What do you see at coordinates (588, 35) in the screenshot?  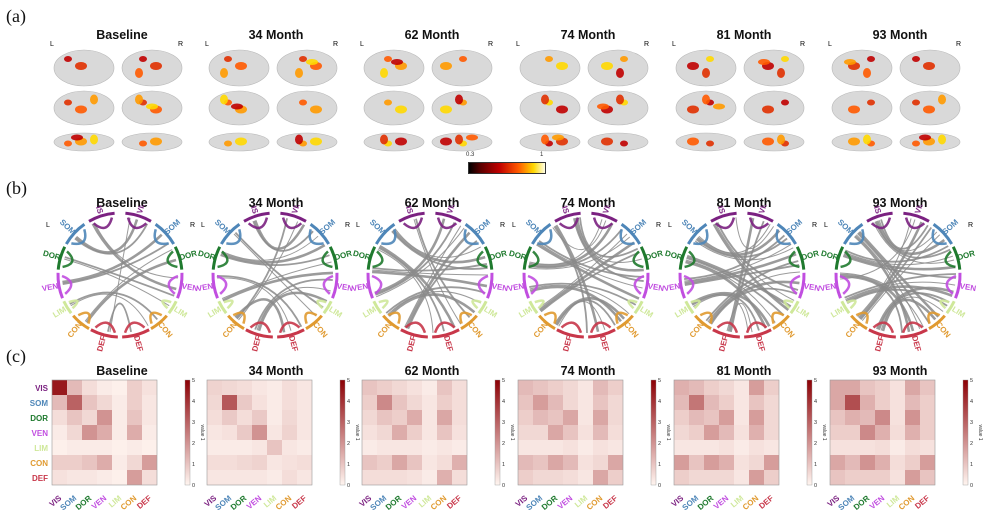 I see `a-title-3: 74 Month` at bounding box center [588, 35].